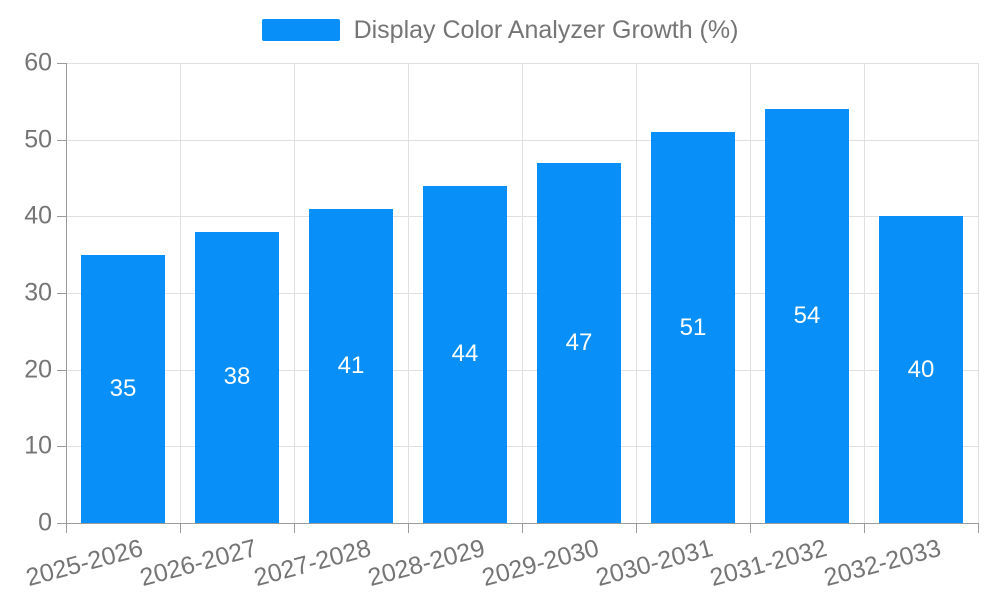 This screenshot has width=1000, height=600. Describe the element at coordinates (769, 563) in the screenshot. I see `x-axis-label: 2031-2032` at that location.